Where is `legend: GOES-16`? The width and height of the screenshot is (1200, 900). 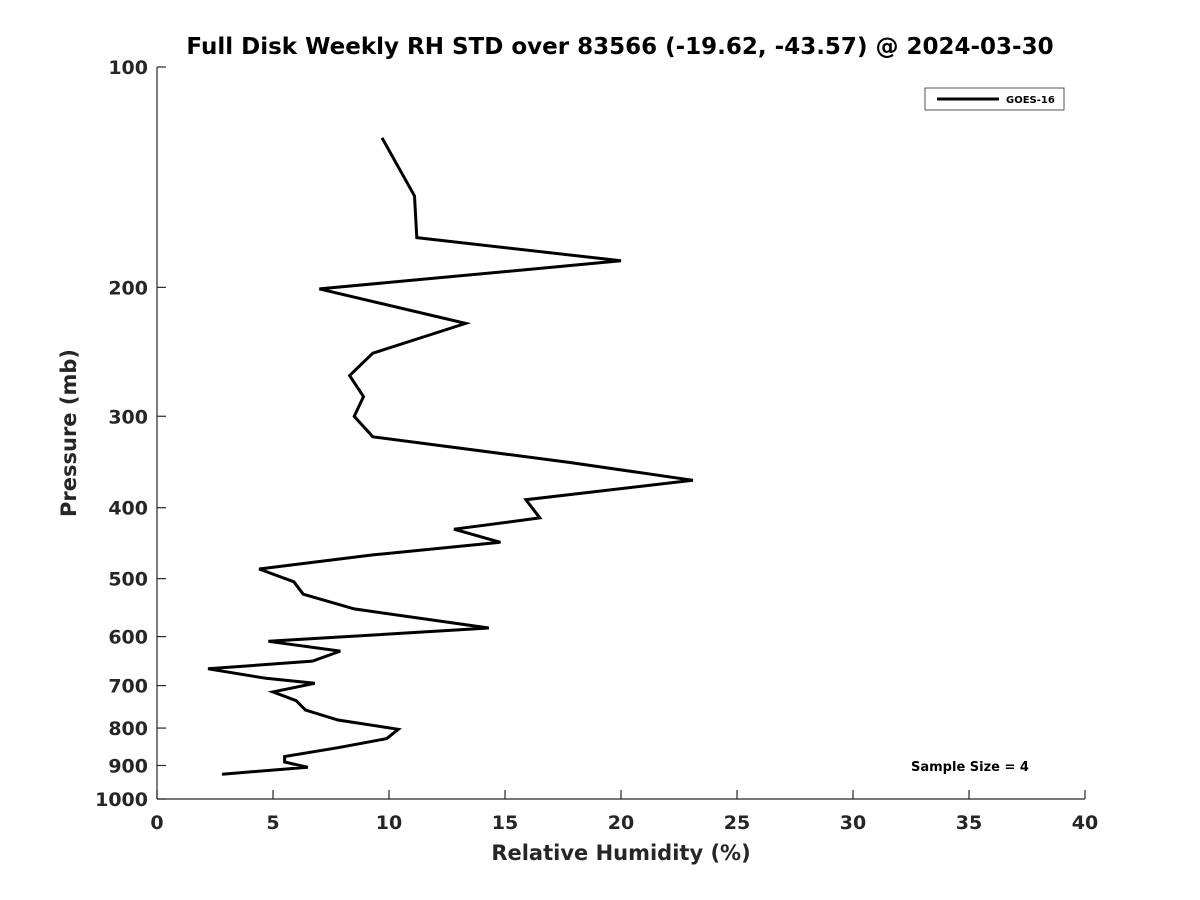 legend: GOES-16 is located at coordinates (994, 99).